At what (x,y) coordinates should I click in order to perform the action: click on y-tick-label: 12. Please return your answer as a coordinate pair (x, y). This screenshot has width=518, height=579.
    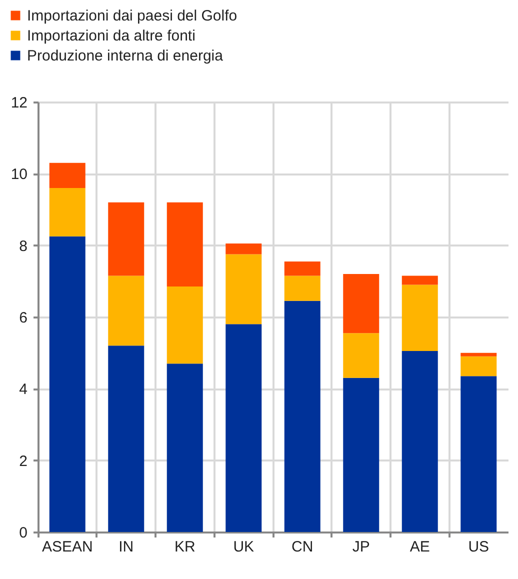
    Looking at the image, I should click on (19, 103).